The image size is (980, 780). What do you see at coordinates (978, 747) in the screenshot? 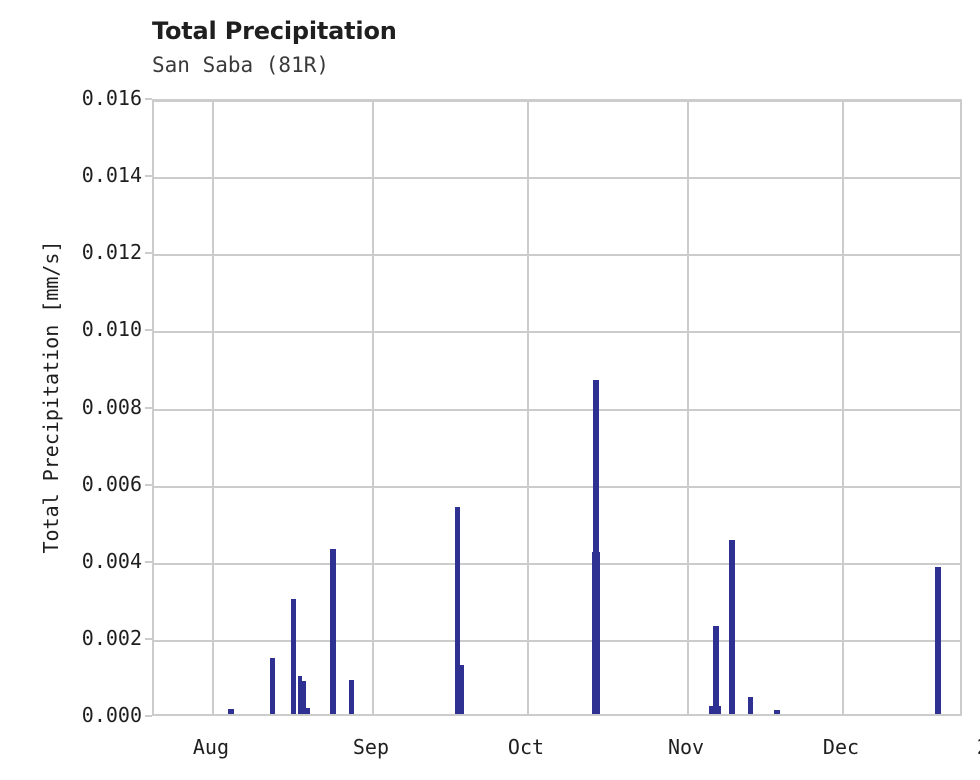
I see `x-tick-label: 2026` at bounding box center [978, 747].